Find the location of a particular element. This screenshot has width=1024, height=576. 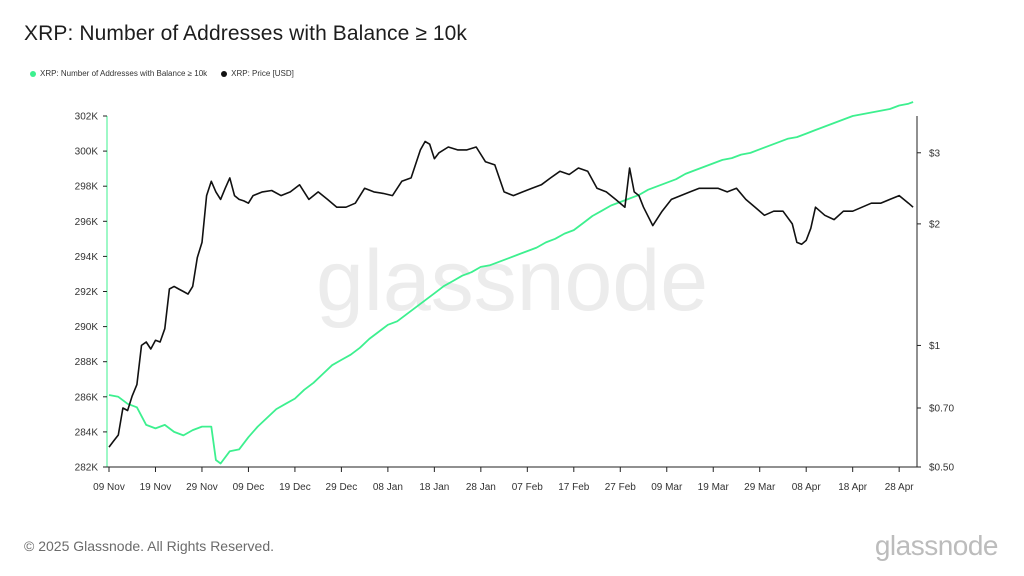

x-tick-label: 17 Feb is located at coordinates (574, 487).